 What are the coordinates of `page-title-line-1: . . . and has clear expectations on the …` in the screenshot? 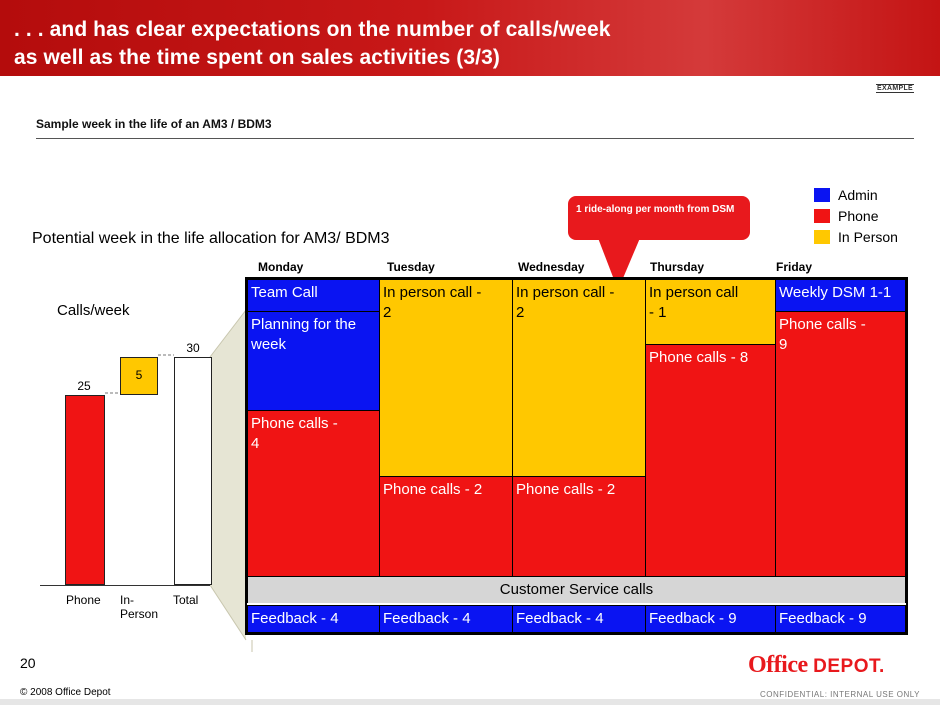 It's located at (312, 29).